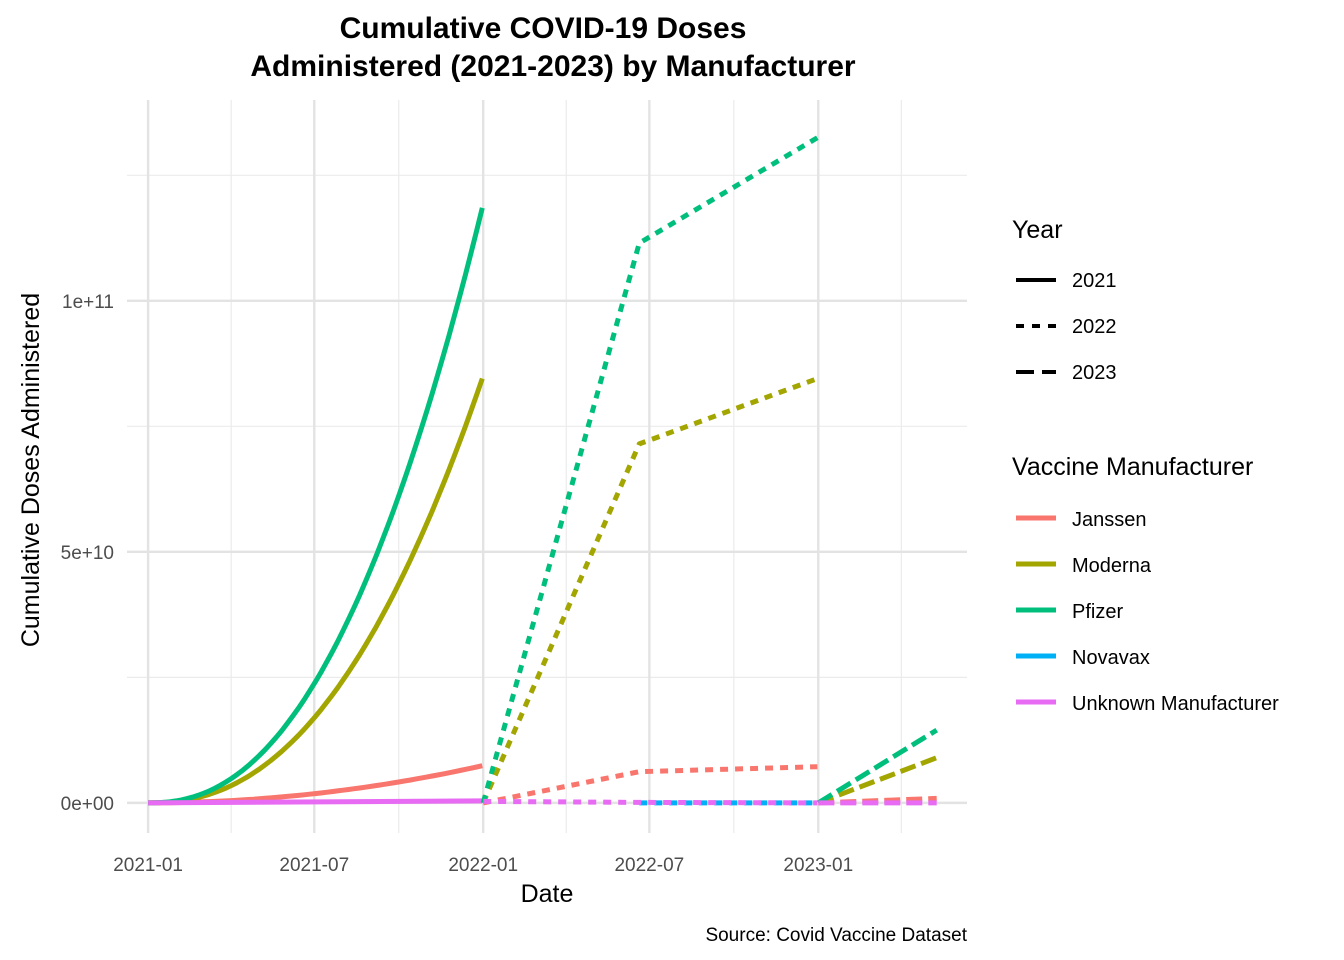 Image resolution: width=1344 pixels, height=960 pixels. I want to click on legend-manufacturer-label: Moderna, so click(1112, 566).